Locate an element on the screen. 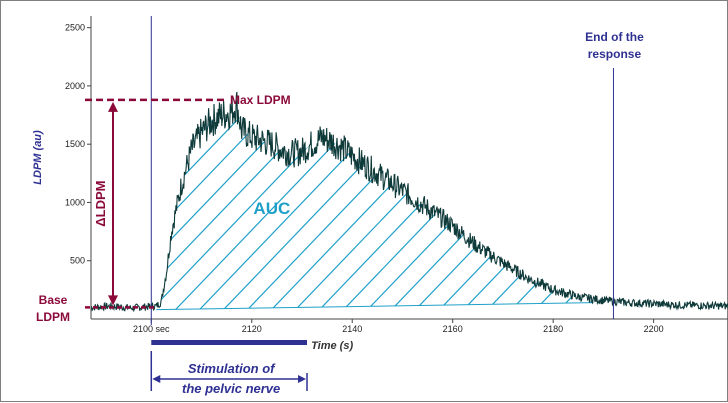  x-tick-label: 2120 is located at coordinates (252, 329).